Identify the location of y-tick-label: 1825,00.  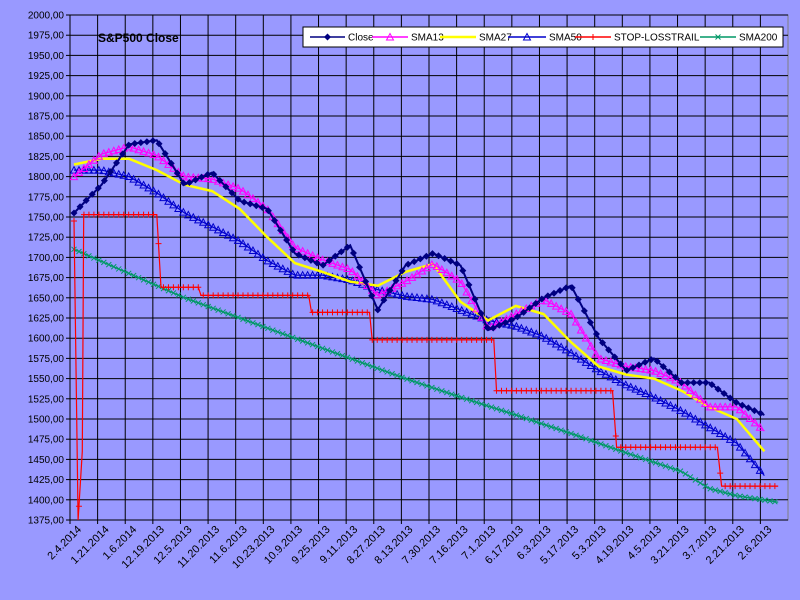
(46, 157).